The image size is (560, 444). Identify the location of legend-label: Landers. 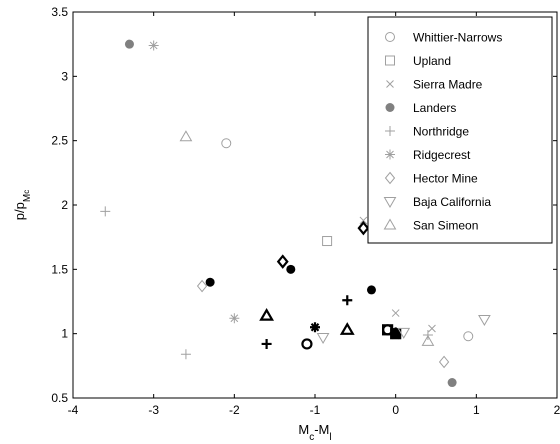
(434, 108).